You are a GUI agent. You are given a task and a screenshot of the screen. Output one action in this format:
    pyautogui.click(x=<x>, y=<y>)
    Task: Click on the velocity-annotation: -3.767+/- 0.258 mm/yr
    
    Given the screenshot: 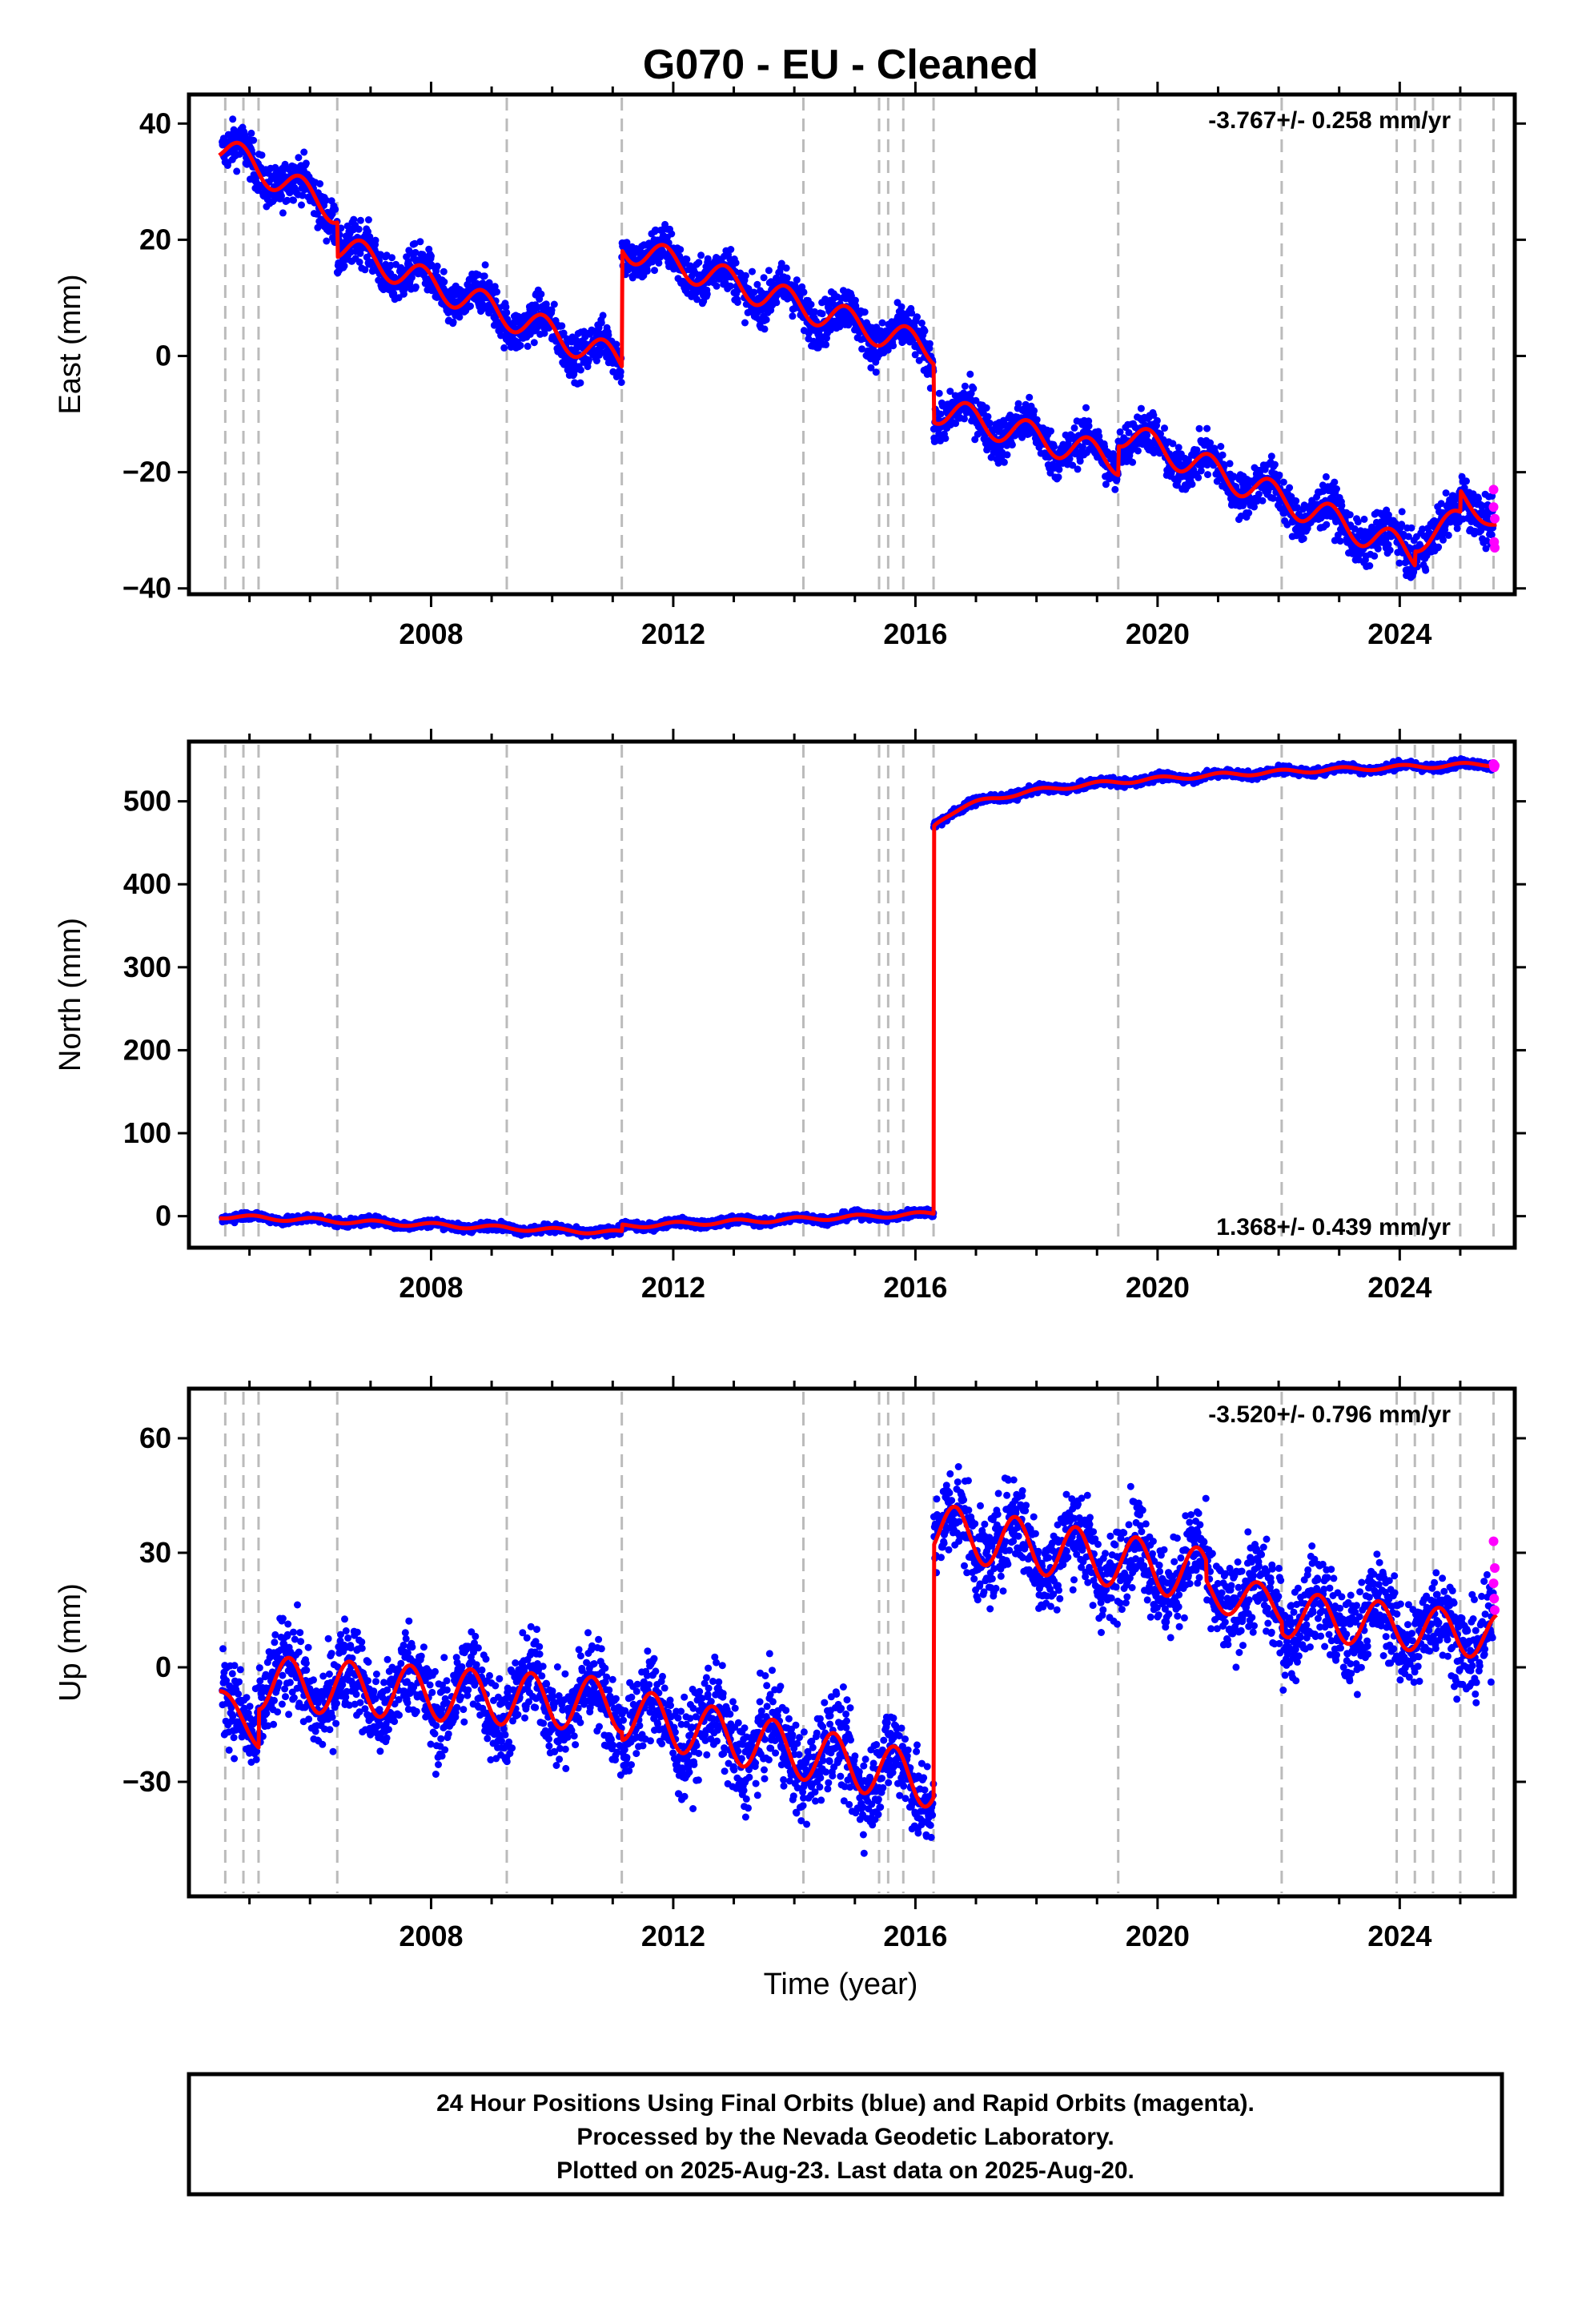 What is the action you would take?
    pyautogui.click(x=1329, y=121)
    